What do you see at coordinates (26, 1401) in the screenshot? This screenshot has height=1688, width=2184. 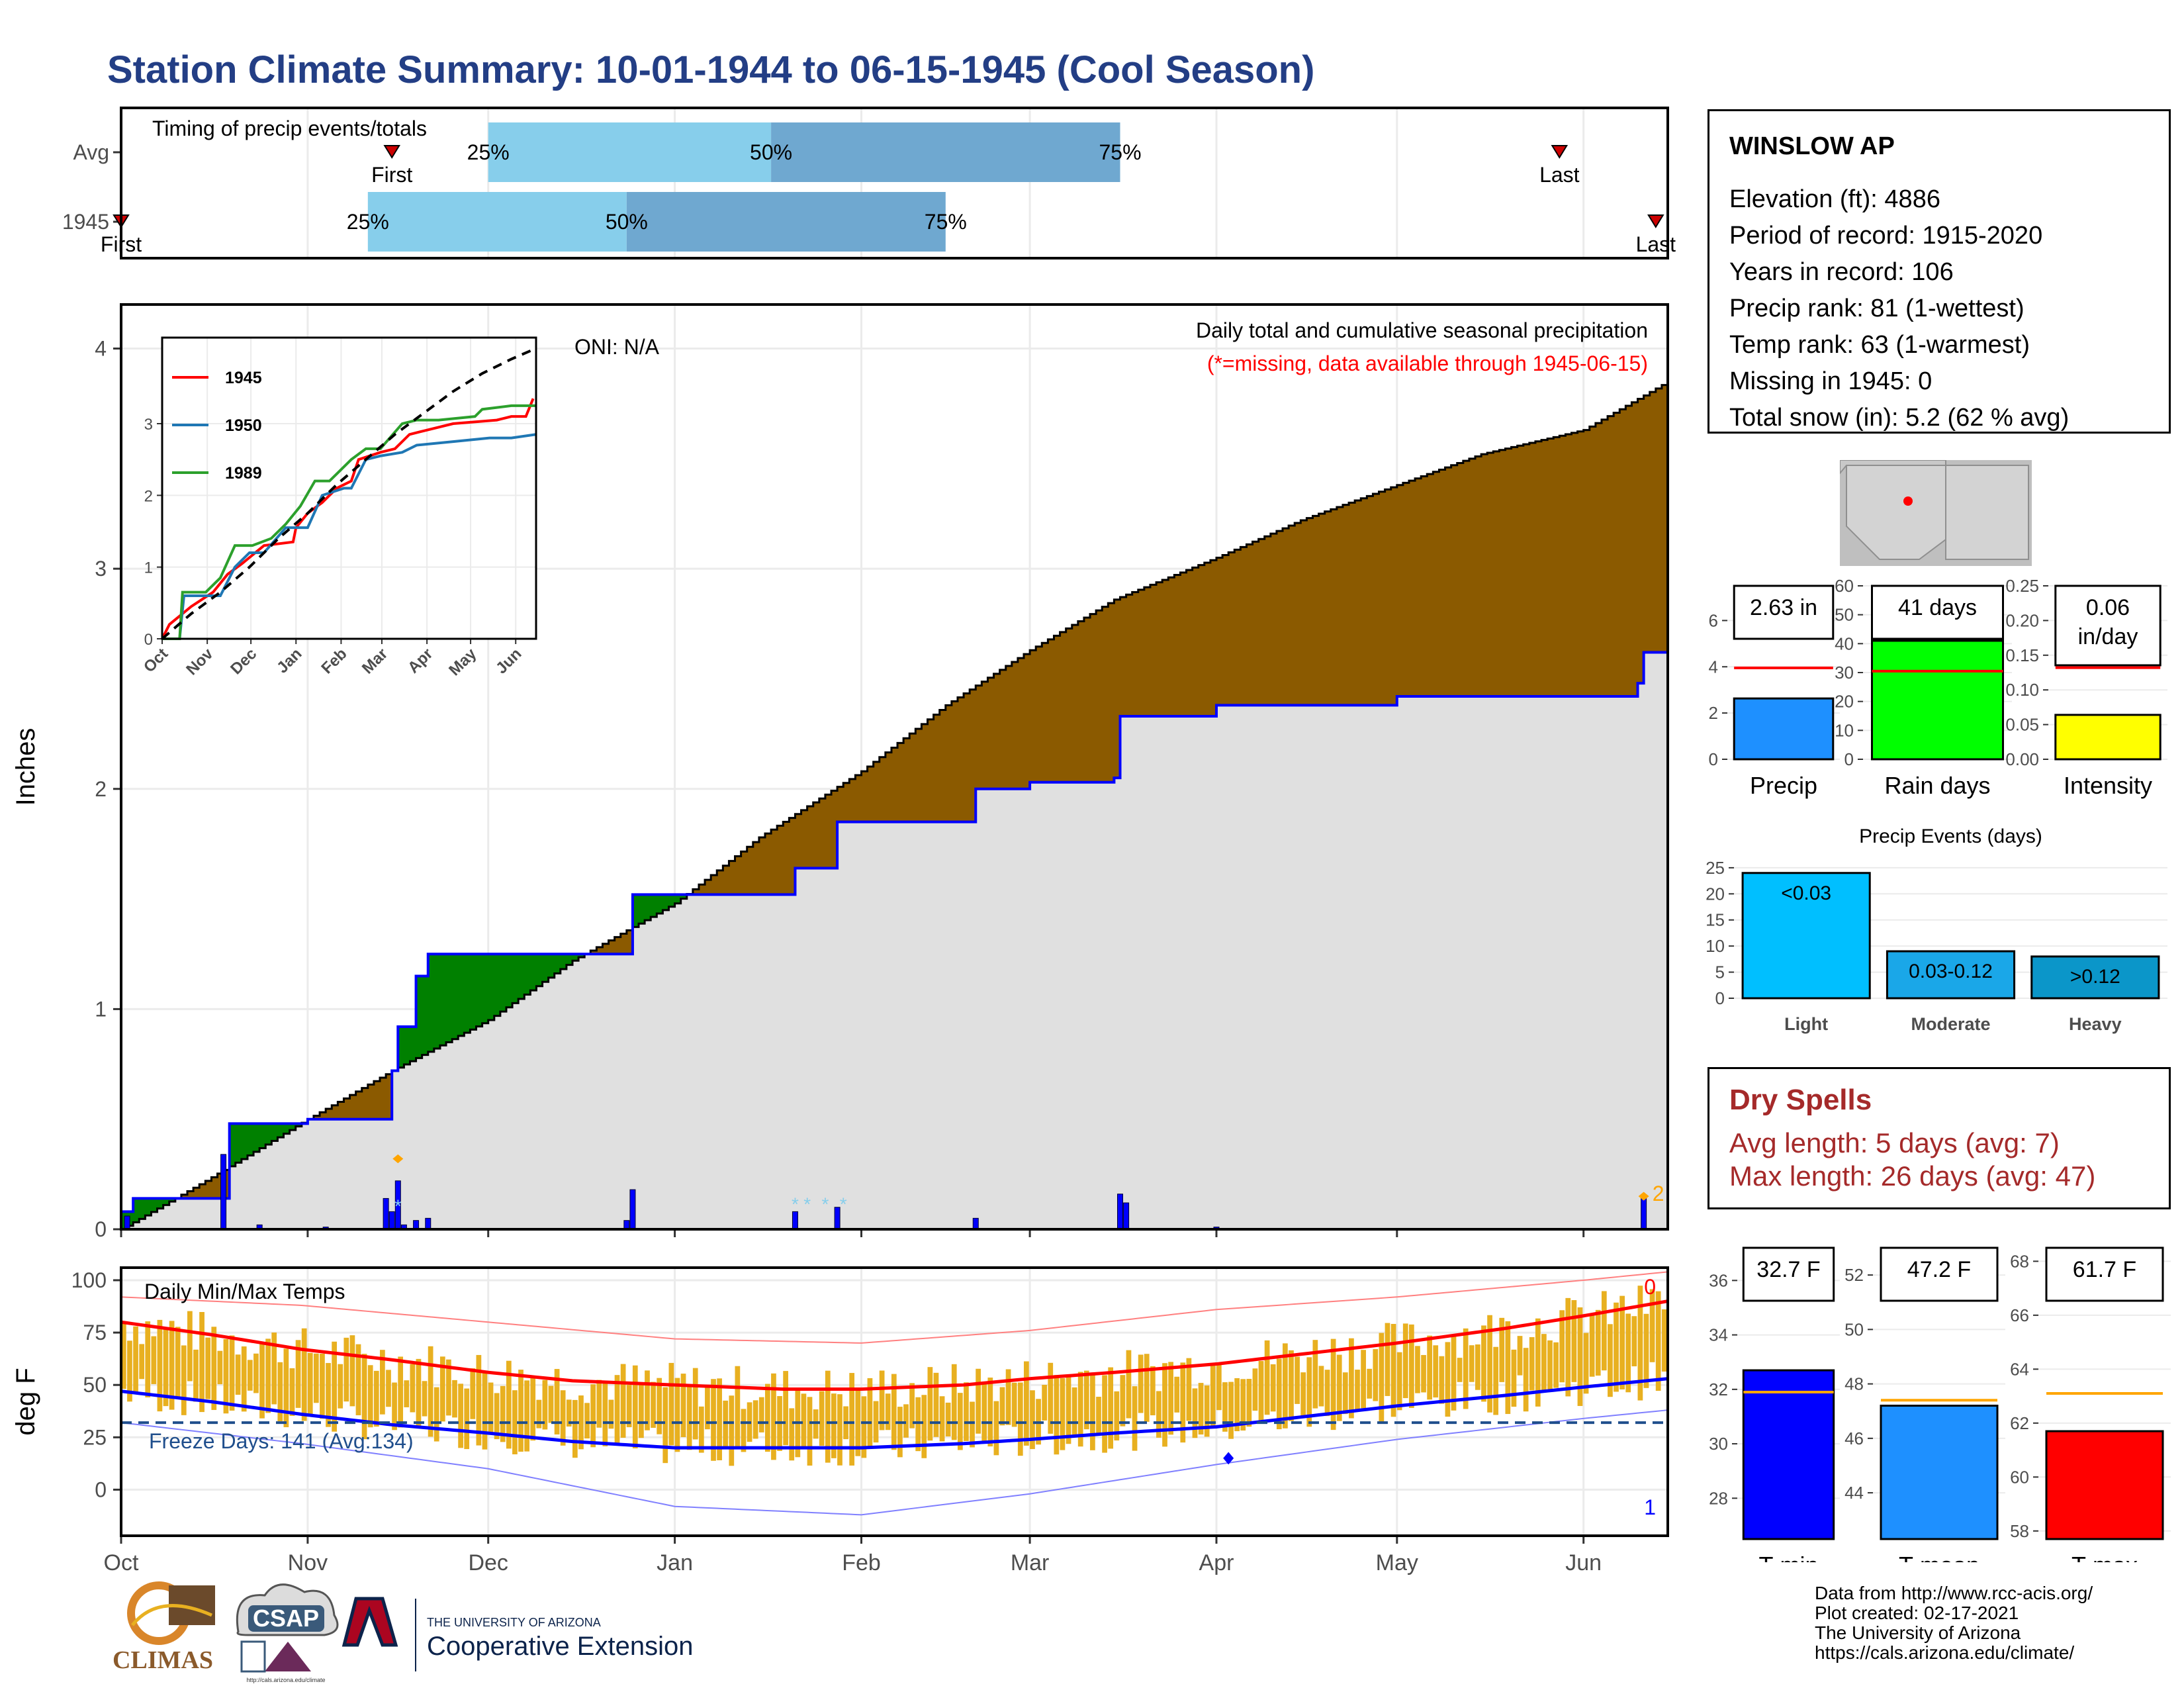 I see `temp-ylabel: deg F` at bounding box center [26, 1401].